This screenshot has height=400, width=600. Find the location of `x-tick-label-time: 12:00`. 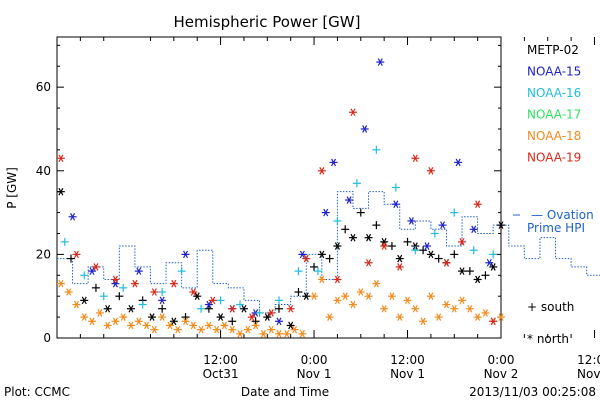

x-tick-label-time: 12:00 is located at coordinates (220, 360).